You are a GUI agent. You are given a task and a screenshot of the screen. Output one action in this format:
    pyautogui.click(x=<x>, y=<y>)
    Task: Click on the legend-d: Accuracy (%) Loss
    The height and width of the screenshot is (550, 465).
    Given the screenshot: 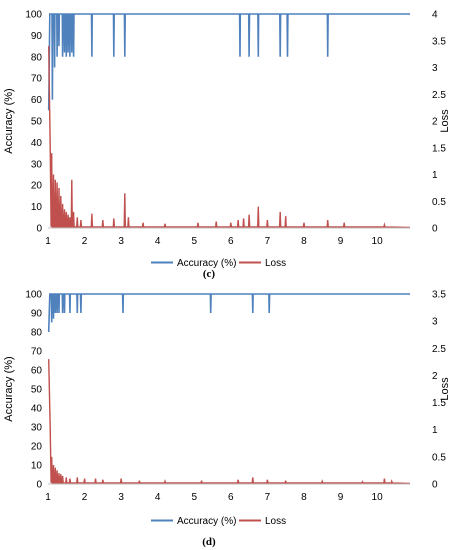 What is the action you would take?
    pyautogui.click(x=218, y=521)
    